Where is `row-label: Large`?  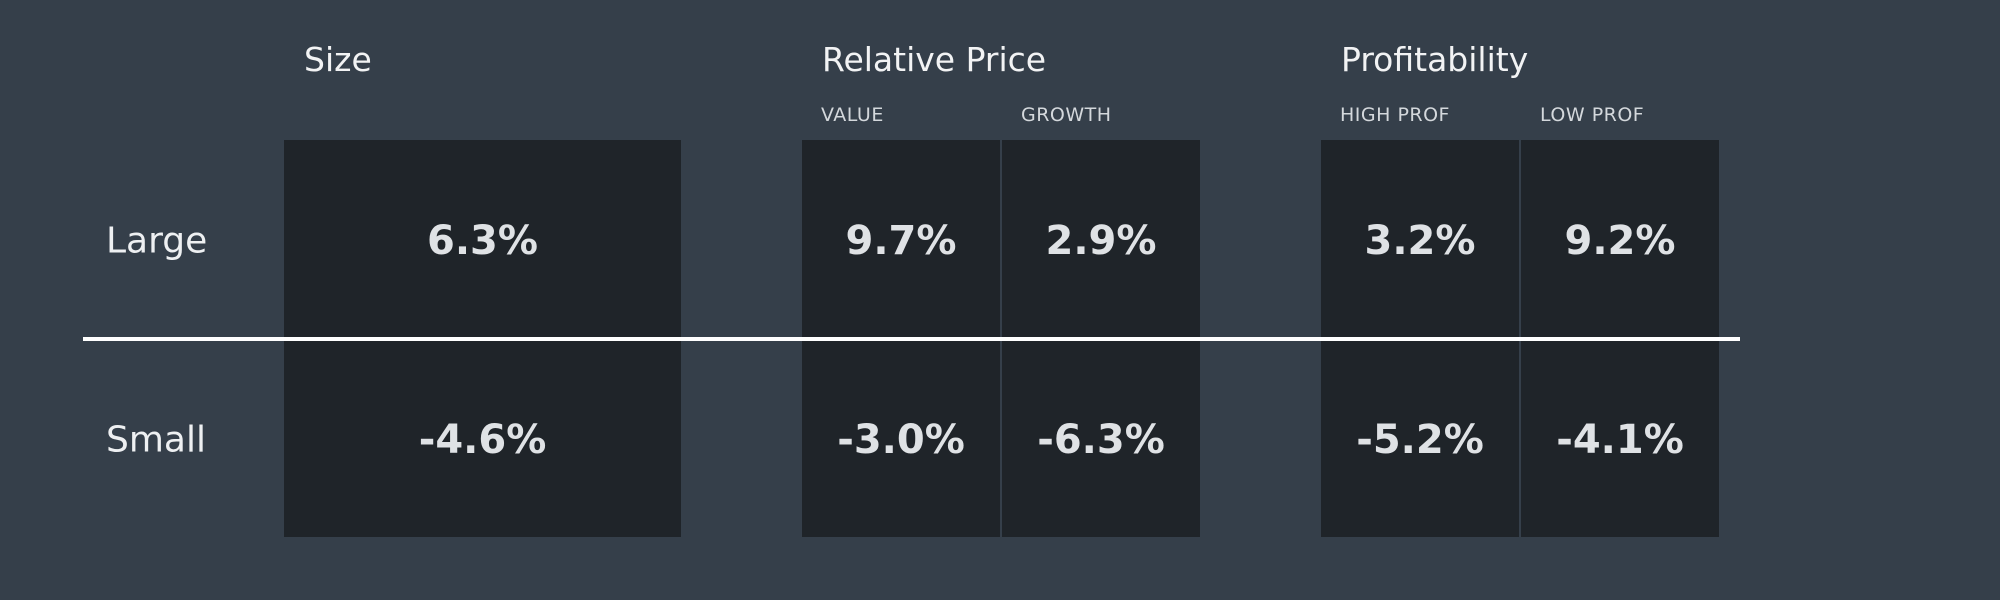
row-label: Large is located at coordinates (157, 241).